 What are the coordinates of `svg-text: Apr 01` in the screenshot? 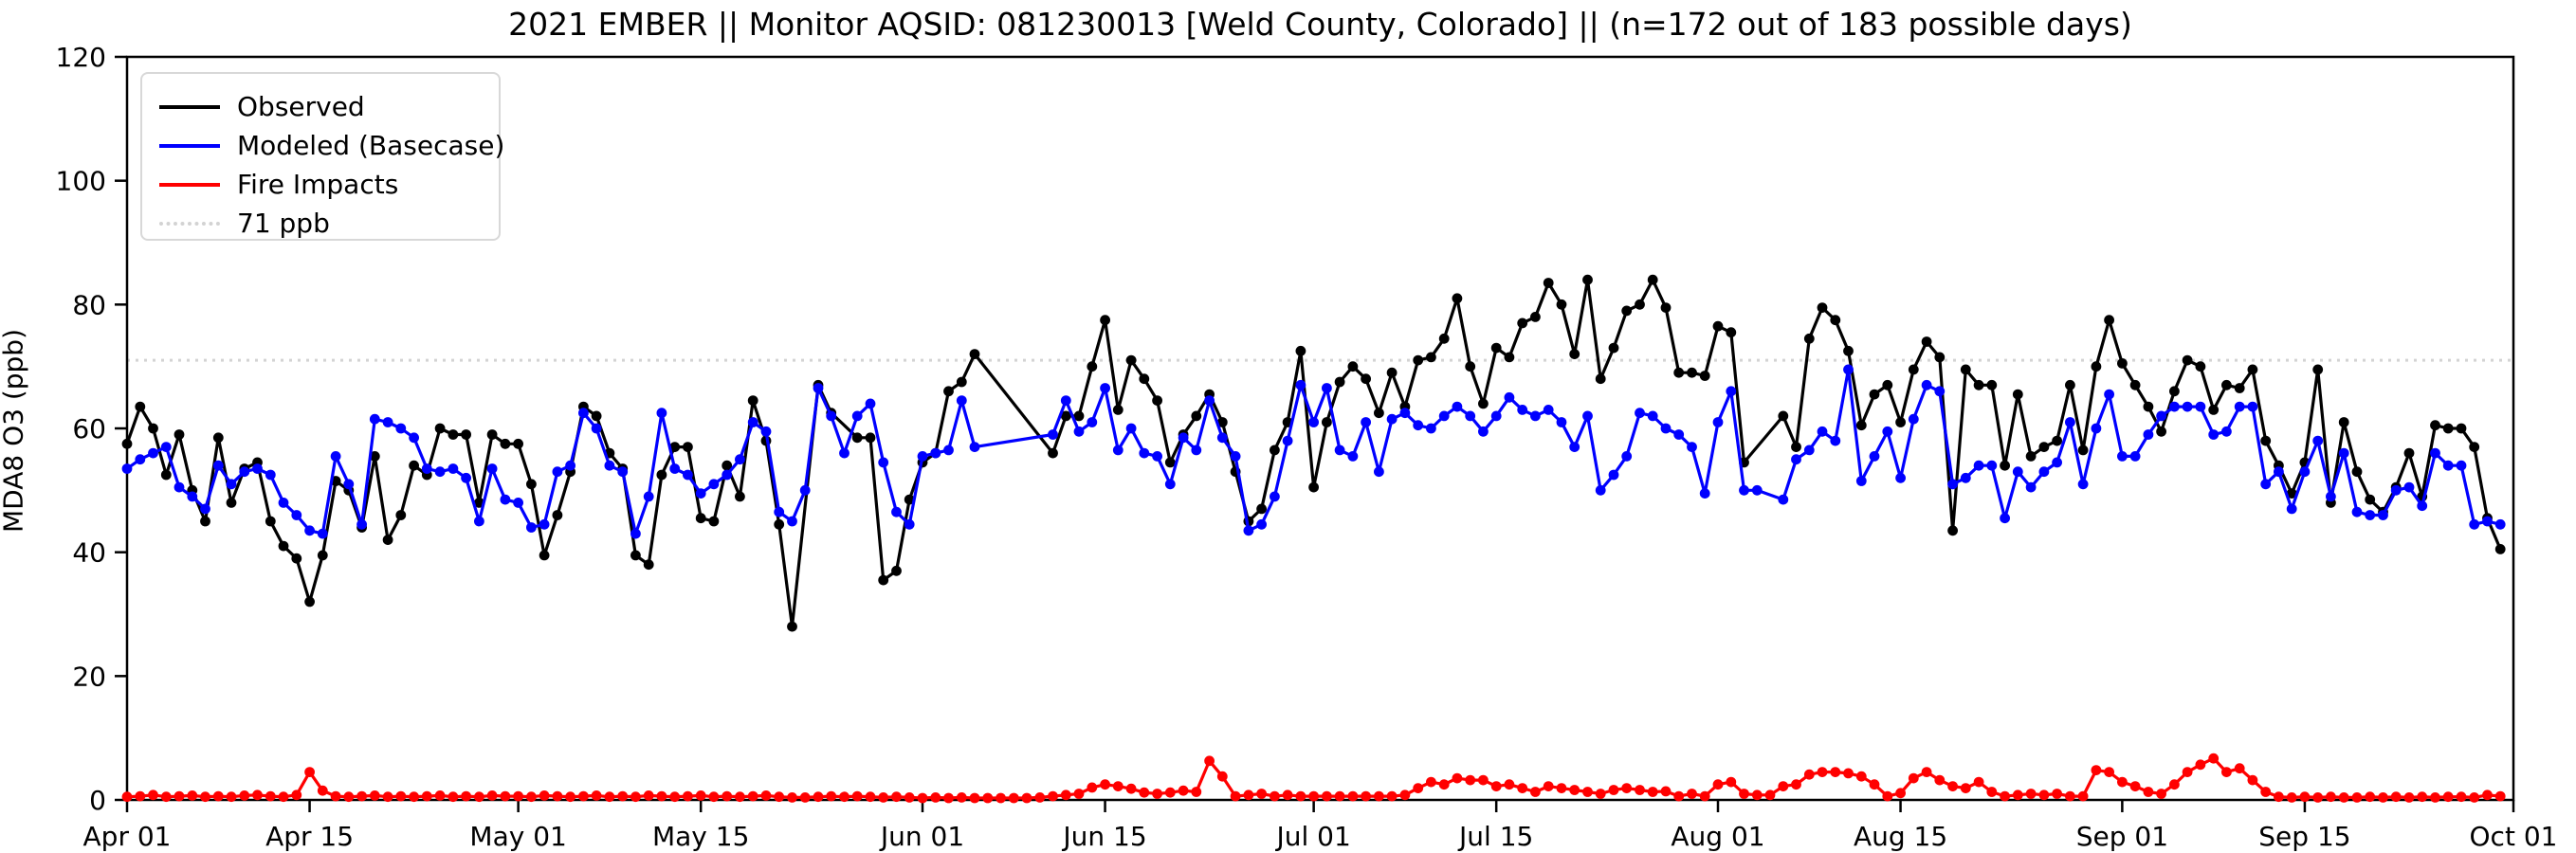 It's located at (127, 836).